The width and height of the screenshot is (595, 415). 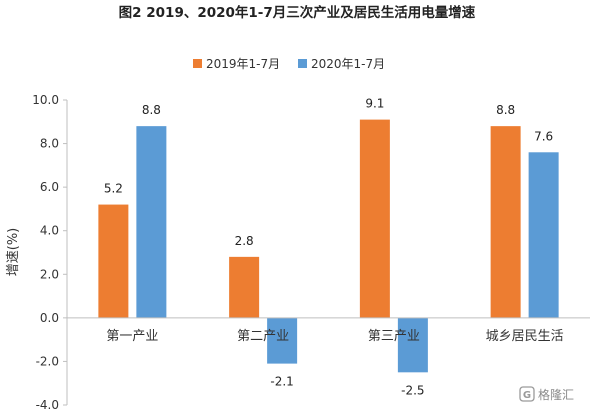 What do you see at coordinates (412, 390) in the screenshot?
I see `data-label: -2.5` at bounding box center [412, 390].